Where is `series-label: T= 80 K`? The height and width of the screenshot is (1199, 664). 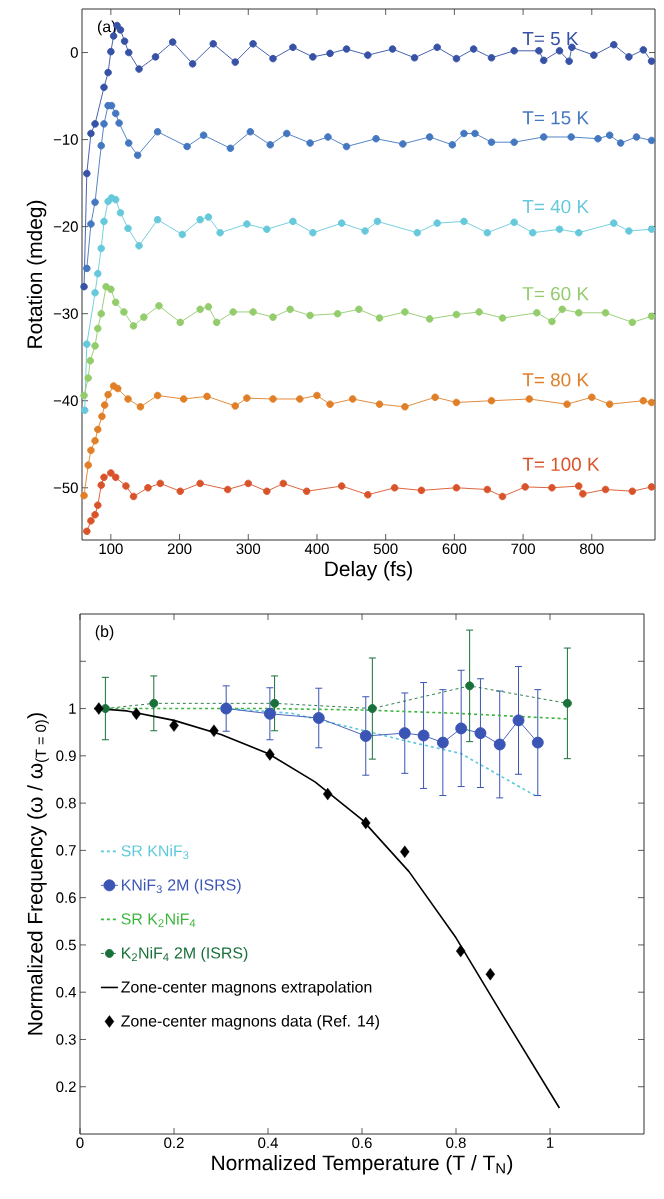
series-label: T= 80 K is located at coordinates (555, 380).